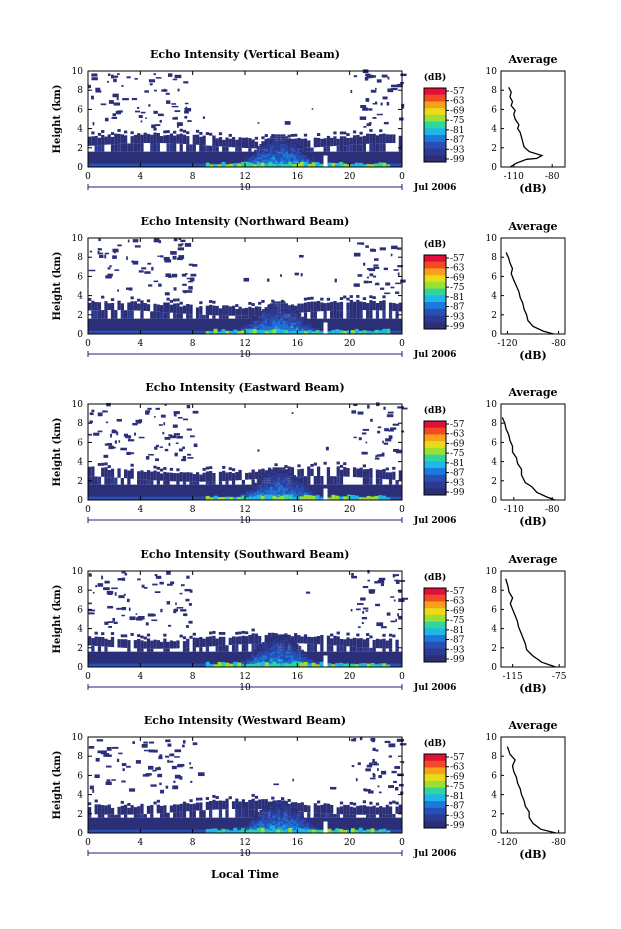 This screenshot has height=929, width=621. What do you see at coordinates (80, 297) in the screenshot?
I see `y-tick-label: 4` at bounding box center [80, 297].